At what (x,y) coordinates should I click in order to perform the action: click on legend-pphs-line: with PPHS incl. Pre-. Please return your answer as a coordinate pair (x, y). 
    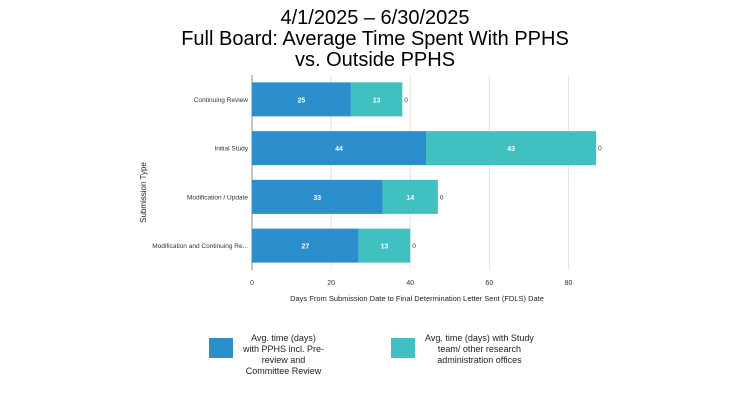
    Looking at the image, I should click on (284, 349).